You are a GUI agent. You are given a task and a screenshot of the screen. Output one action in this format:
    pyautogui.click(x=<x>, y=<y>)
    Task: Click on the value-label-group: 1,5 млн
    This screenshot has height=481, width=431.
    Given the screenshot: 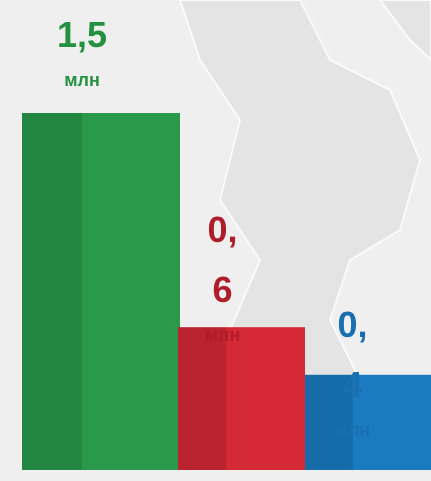 What is the action you would take?
    pyautogui.click(x=82, y=50)
    